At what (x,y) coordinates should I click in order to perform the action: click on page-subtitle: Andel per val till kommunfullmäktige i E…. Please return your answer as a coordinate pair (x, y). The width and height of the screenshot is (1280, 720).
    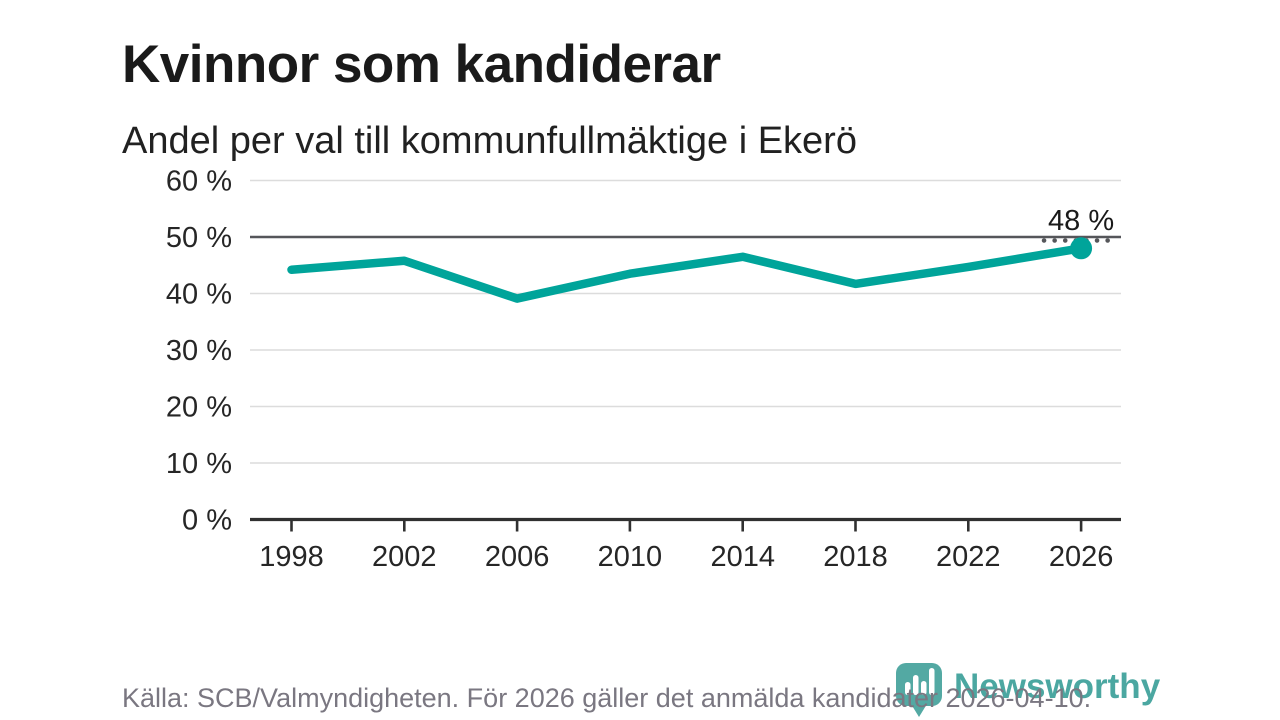
    Looking at the image, I should click on (489, 140).